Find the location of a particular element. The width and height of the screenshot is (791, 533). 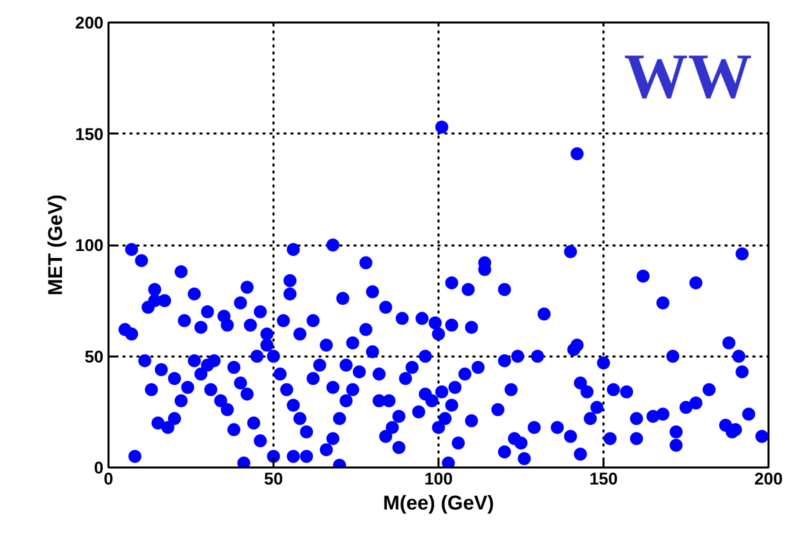

y-tick-label: 100 is located at coordinates (89, 245).